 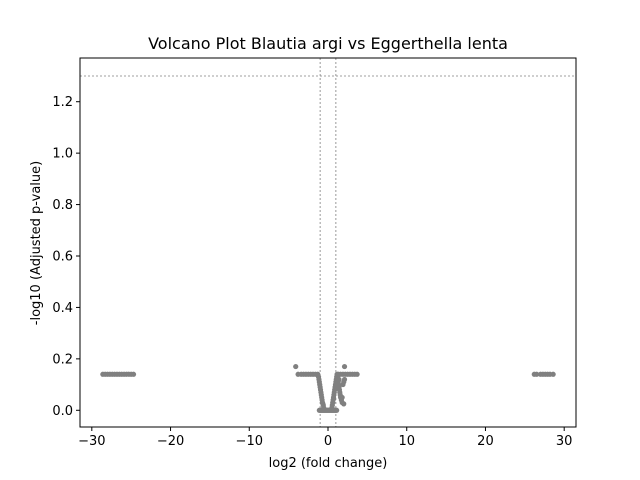 What do you see at coordinates (62, 411) in the screenshot?
I see `y-tick-label: 0.0` at bounding box center [62, 411].